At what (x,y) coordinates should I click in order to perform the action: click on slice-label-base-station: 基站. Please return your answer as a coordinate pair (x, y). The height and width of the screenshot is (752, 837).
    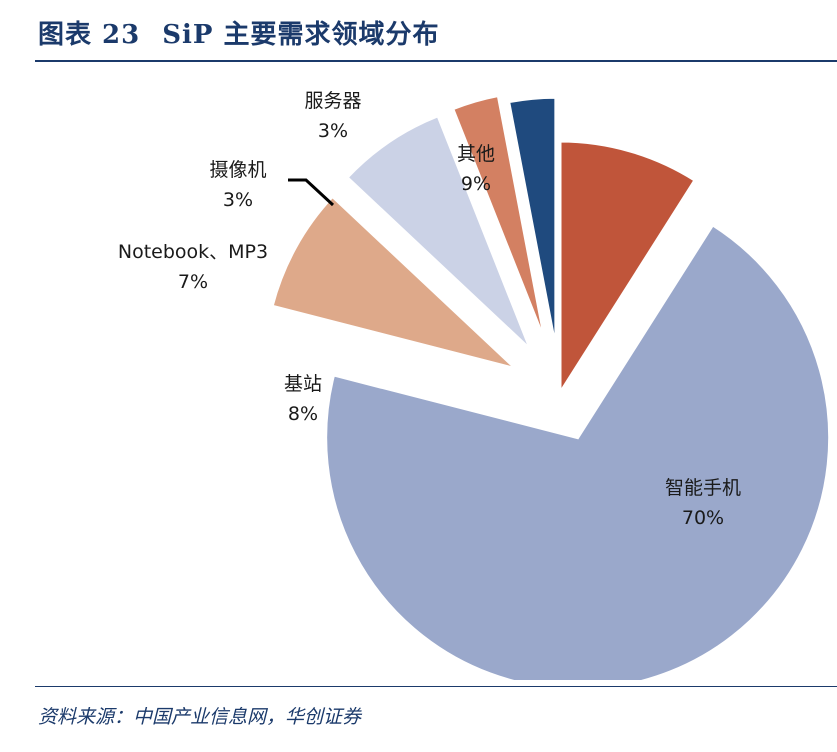
    Looking at the image, I should click on (303, 384).